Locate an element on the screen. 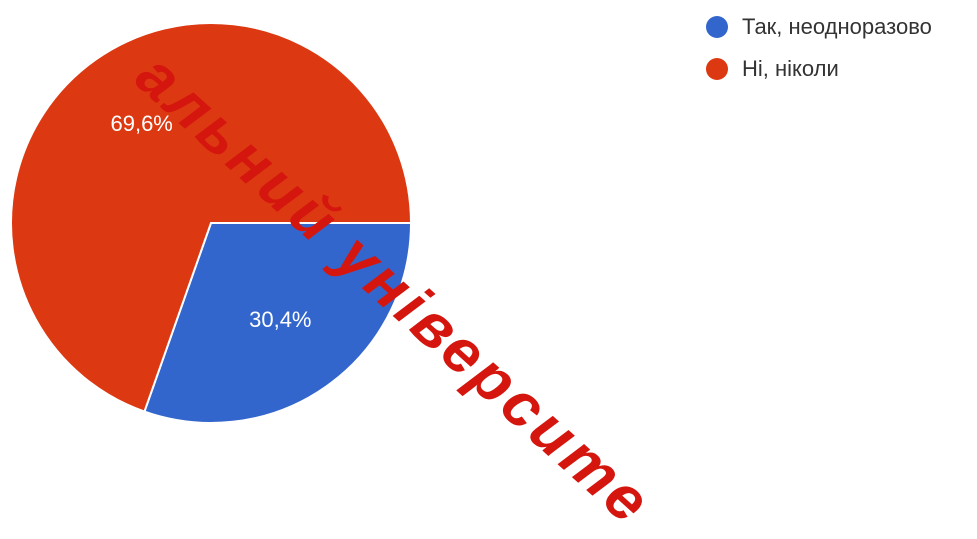 Image resolution: width=977 pixels, height=539 pixels. slice-value-label: 30,4% is located at coordinates (280, 319).